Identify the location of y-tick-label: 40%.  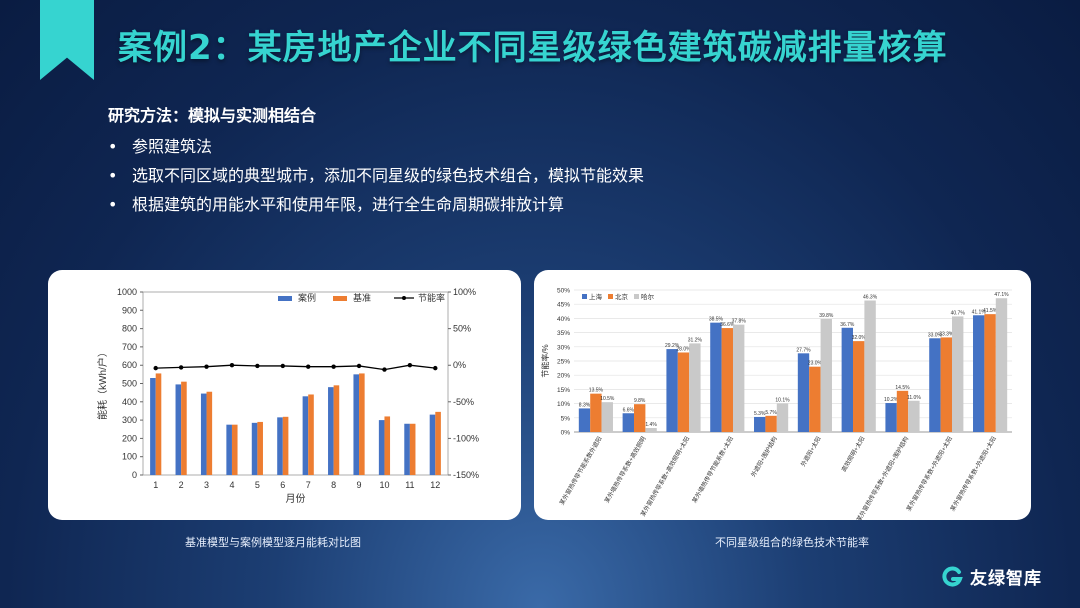
(563, 319).